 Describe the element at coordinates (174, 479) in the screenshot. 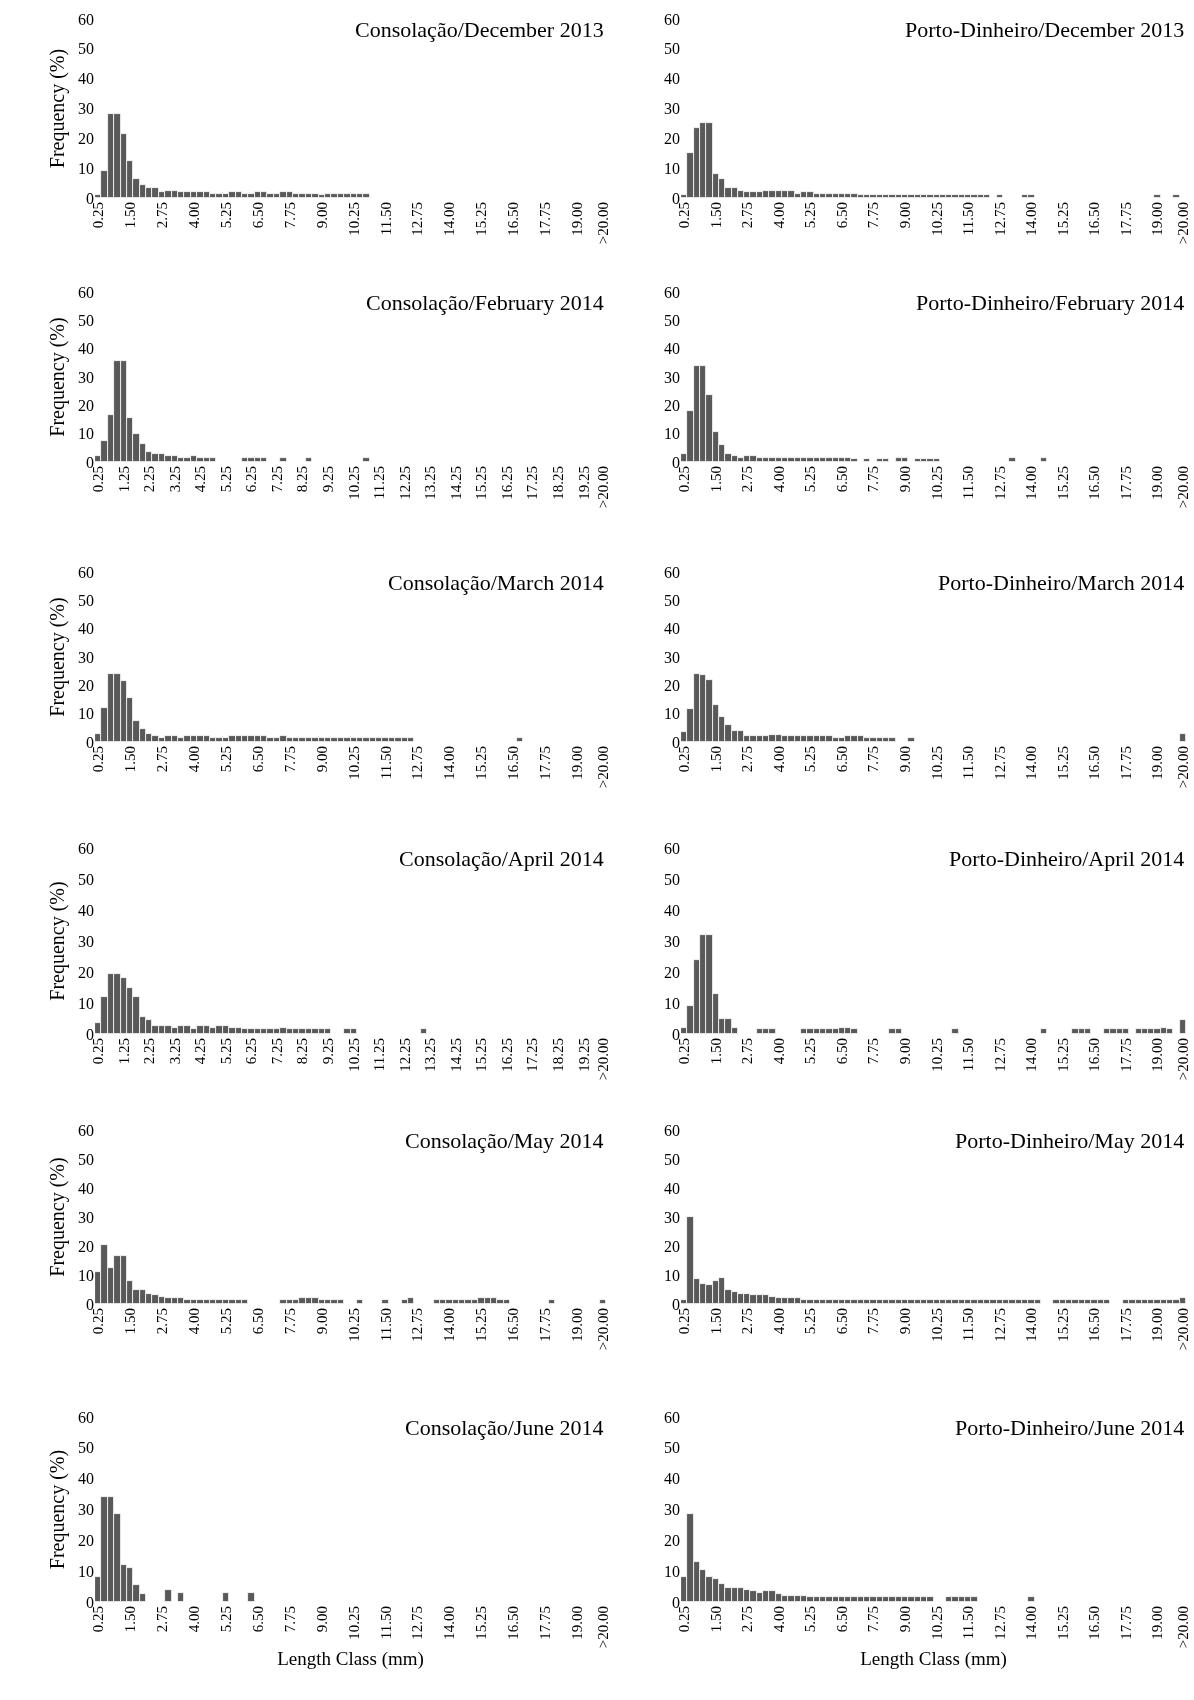

I see `x-tick-label: 3.25` at that location.